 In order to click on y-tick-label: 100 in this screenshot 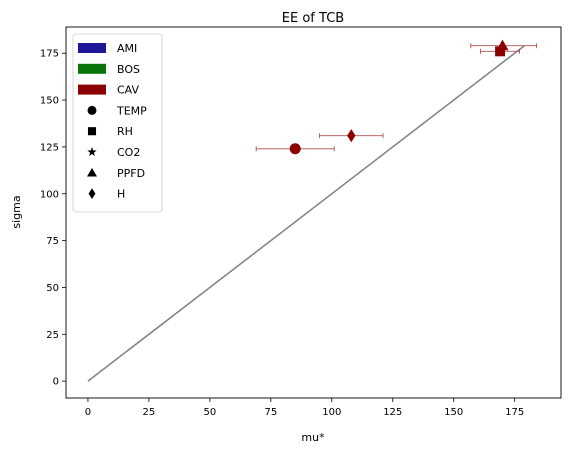, I will do `click(49, 194)`.